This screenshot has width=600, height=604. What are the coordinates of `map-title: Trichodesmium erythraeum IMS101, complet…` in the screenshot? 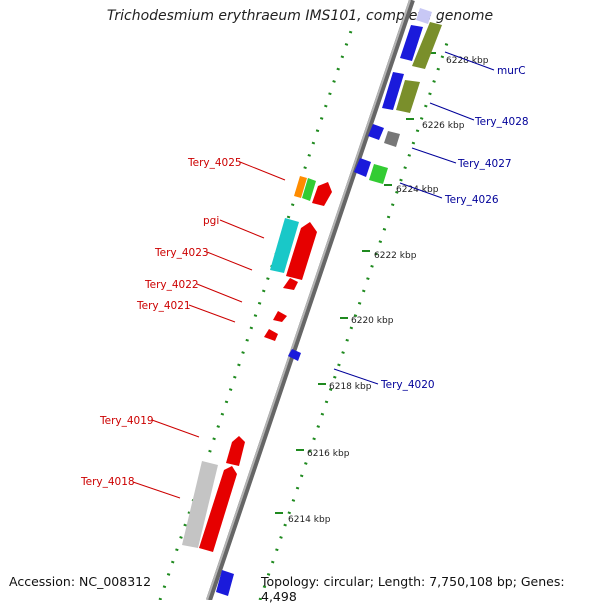 It's located at (300, 16).